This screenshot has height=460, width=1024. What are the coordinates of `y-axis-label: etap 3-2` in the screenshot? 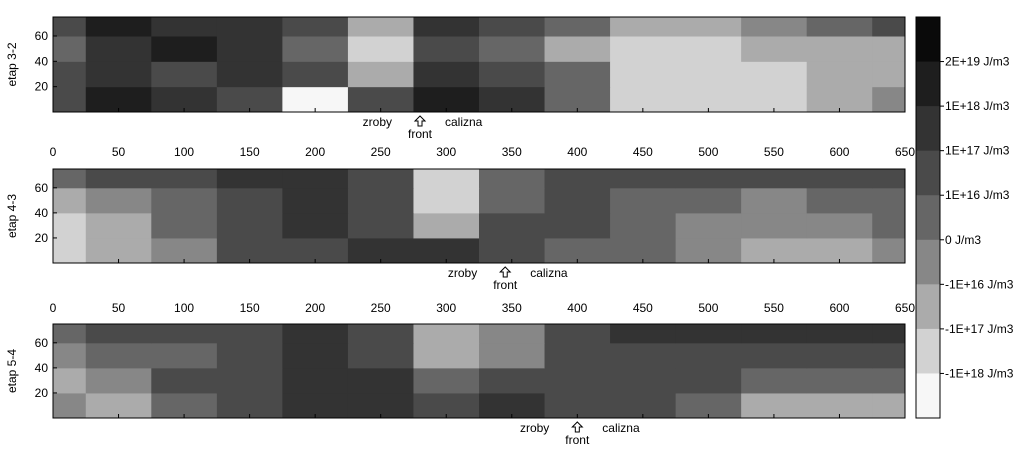 It's located at (12, 64).